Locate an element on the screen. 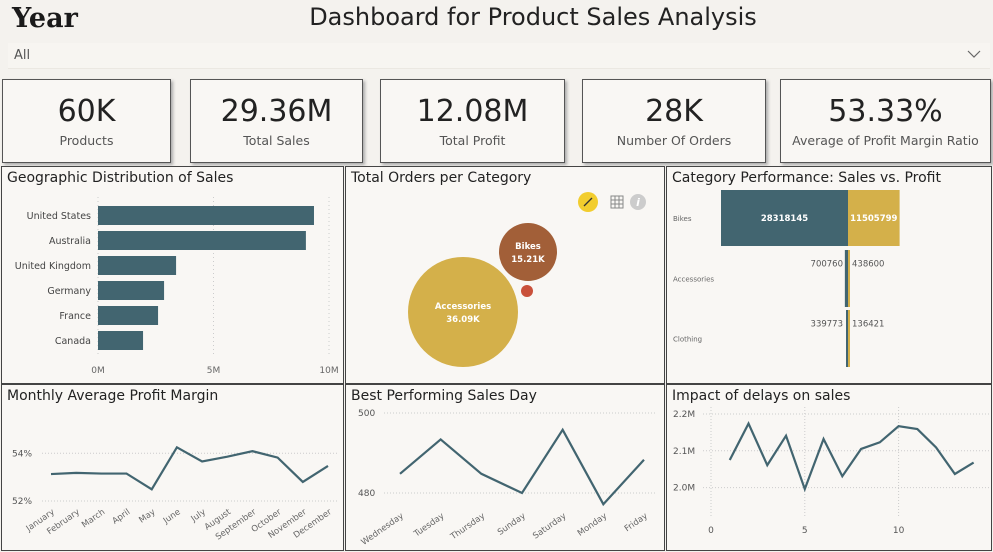 The height and width of the screenshot is (552, 993). chart-title: Best Performing Sales Day is located at coordinates (444, 396).